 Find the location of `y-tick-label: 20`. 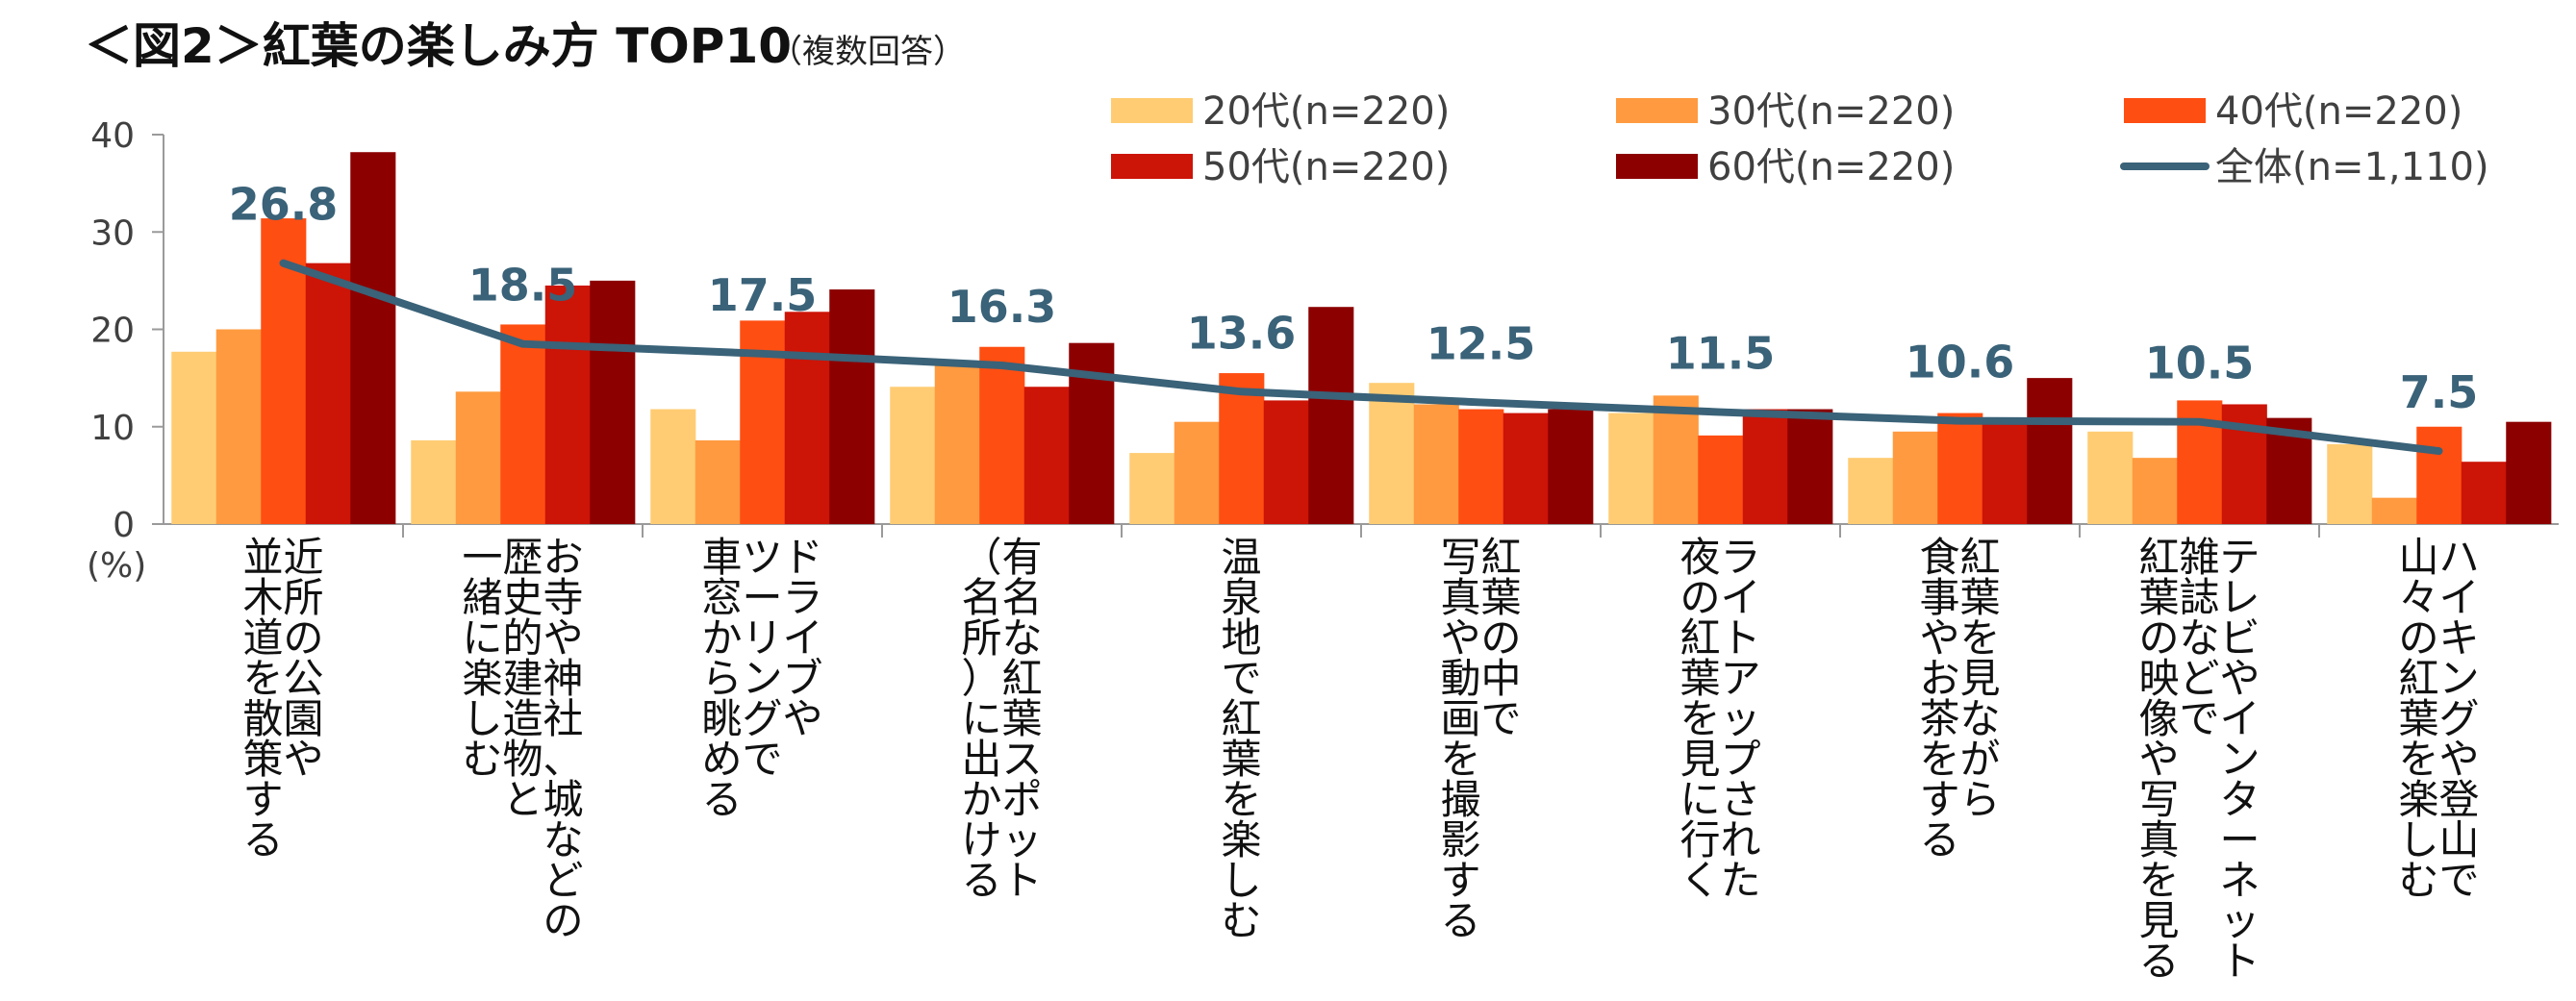

y-tick-label: 20 is located at coordinates (112, 331).